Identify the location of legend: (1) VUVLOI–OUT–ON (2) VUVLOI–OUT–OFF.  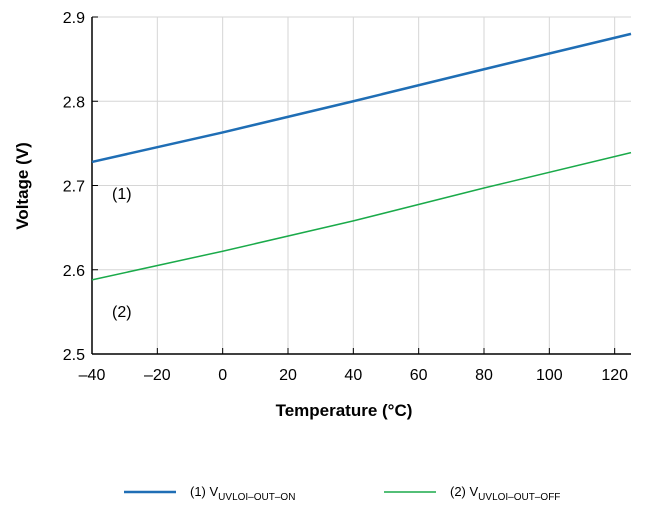
(342, 493).